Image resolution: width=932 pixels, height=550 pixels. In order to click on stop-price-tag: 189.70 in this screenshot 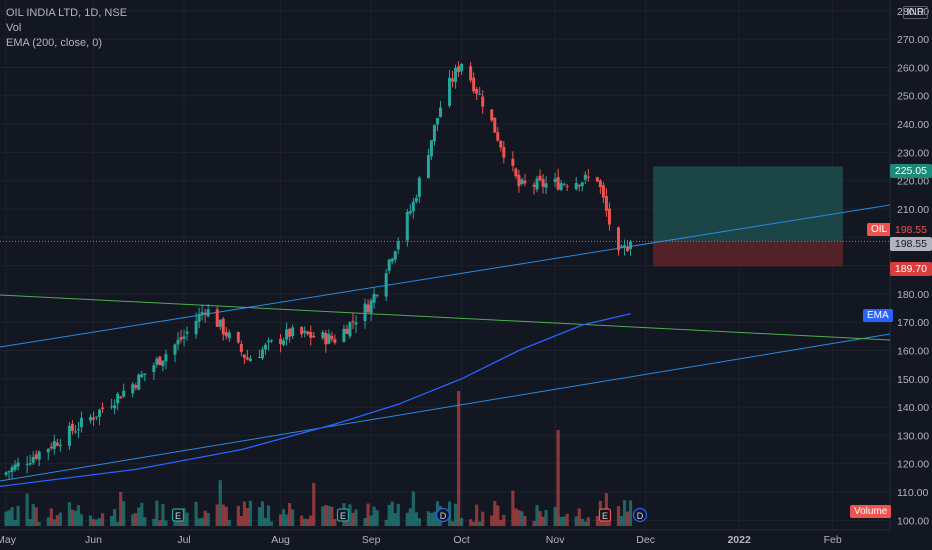, I will do `click(910, 269)`.